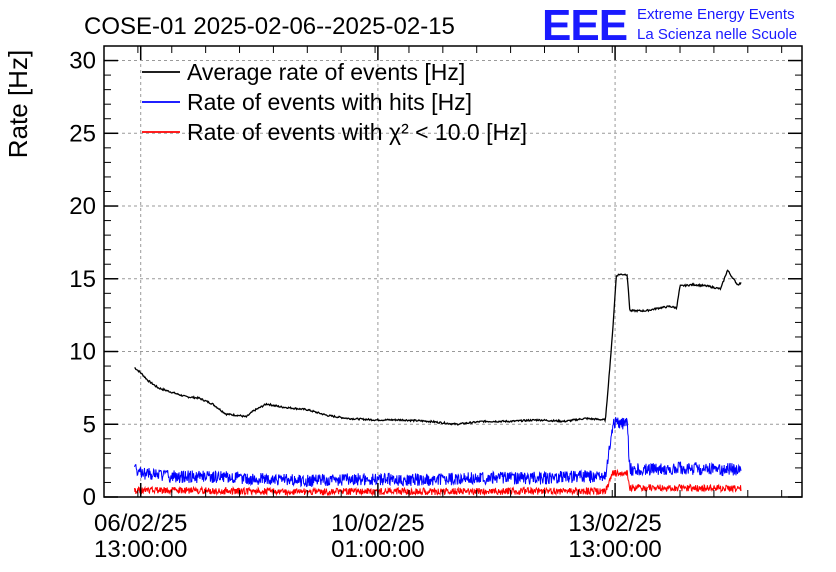 This screenshot has height=572, width=836. What do you see at coordinates (377, 549) in the screenshot?
I see `x-tick-label-time: 01:00:00` at bounding box center [377, 549].